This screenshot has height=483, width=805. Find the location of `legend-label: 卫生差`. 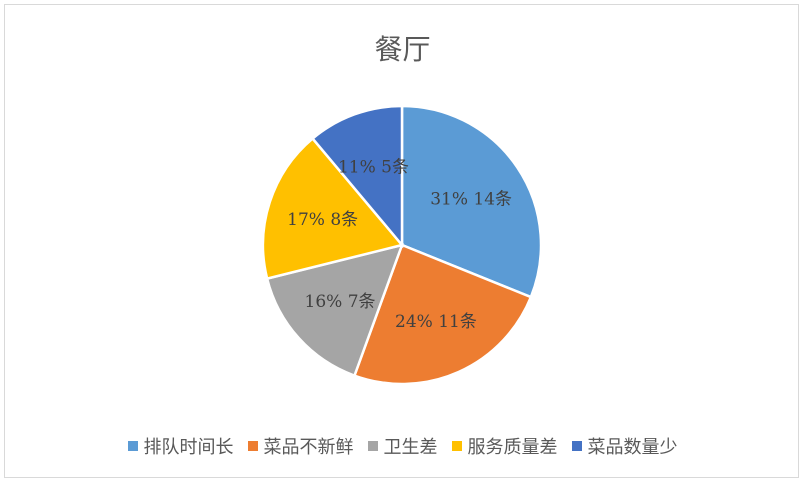

legend-label: 卫生差 is located at coordinates (410, 447).